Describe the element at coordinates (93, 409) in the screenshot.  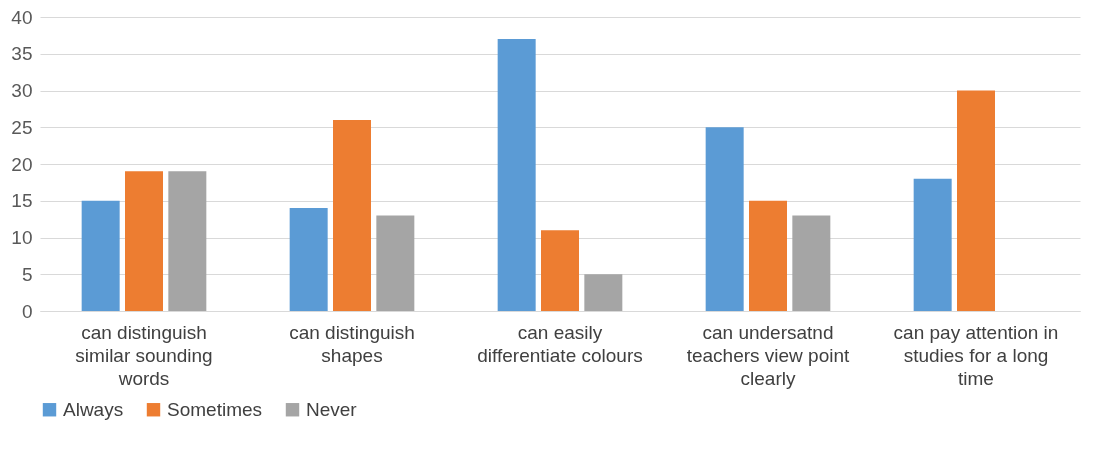
I see `legend-label: Always` at that location.